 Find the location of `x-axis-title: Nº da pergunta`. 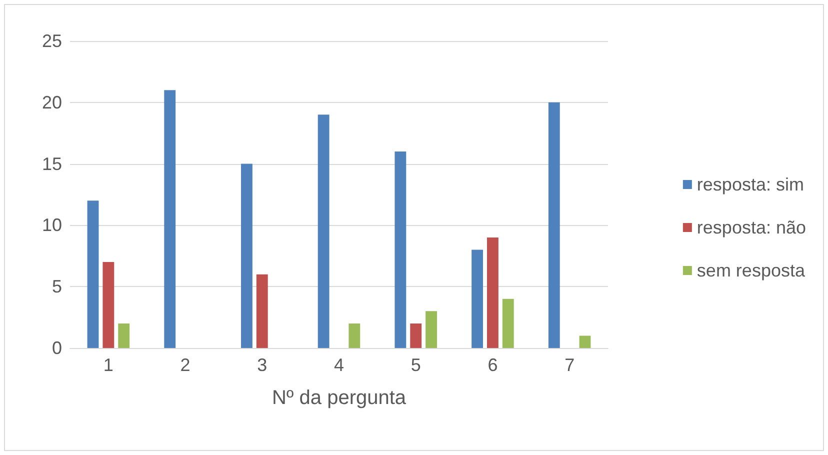

x-axis-title: Nº da pergunta is located at coordinates (339, 398).